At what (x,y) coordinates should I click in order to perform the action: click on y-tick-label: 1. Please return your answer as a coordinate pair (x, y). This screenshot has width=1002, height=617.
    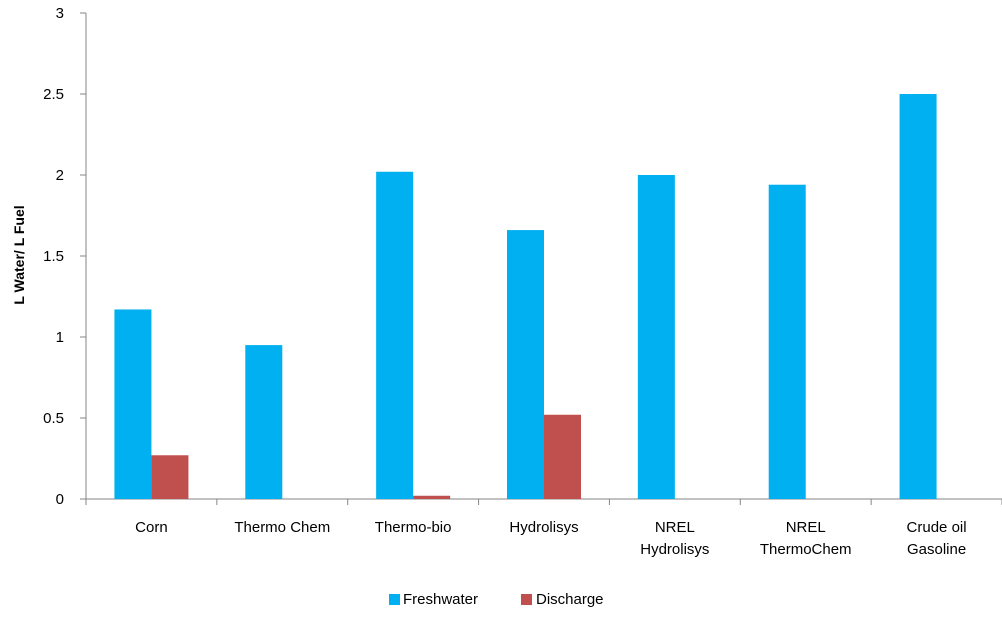
    Looking at the image, I should click on (60, 337).